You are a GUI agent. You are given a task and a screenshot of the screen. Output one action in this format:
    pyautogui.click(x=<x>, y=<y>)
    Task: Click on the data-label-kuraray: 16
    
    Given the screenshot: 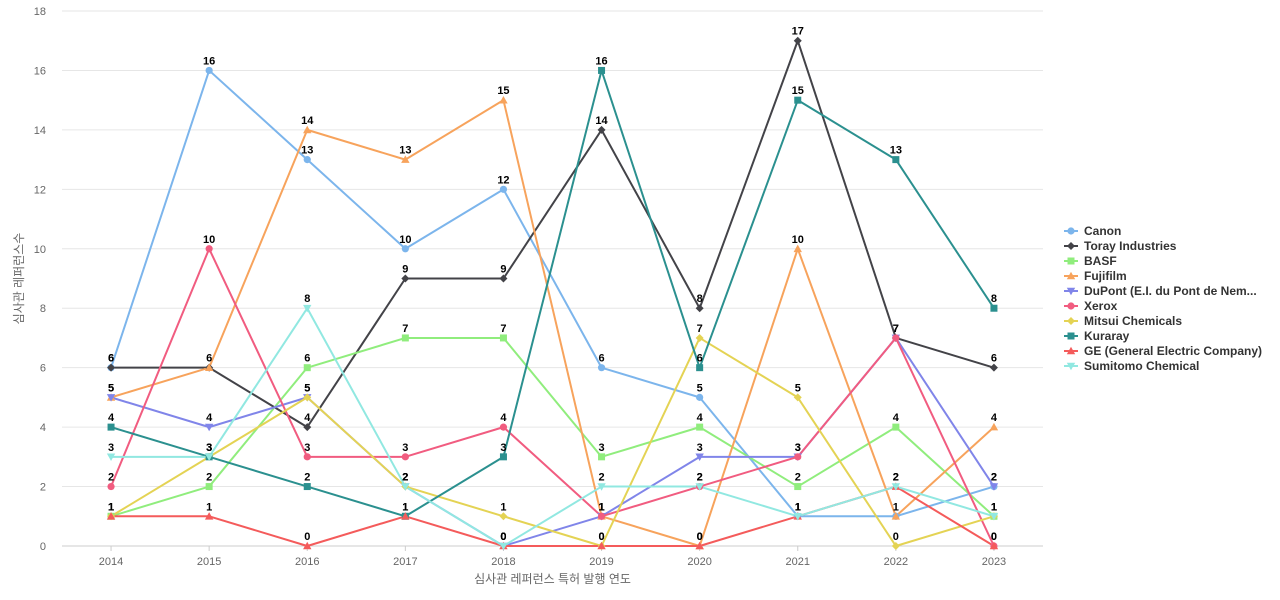 What is the action you would take?
    pyautogui.click(x=601, y=61)
    